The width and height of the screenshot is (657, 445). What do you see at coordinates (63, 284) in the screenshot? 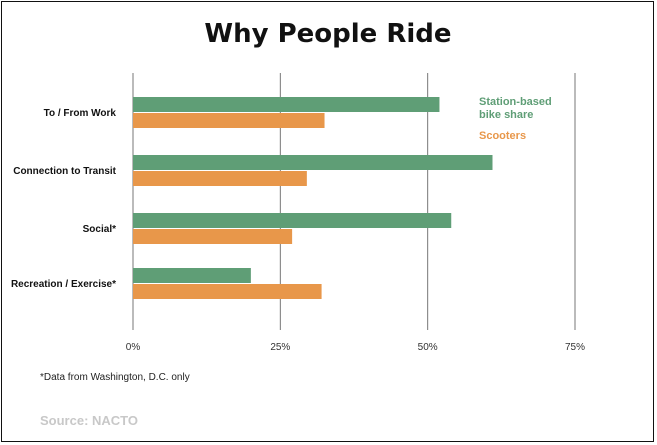
I see `category-label: Recreation / Exercise*` at bounding box center [63, 284].